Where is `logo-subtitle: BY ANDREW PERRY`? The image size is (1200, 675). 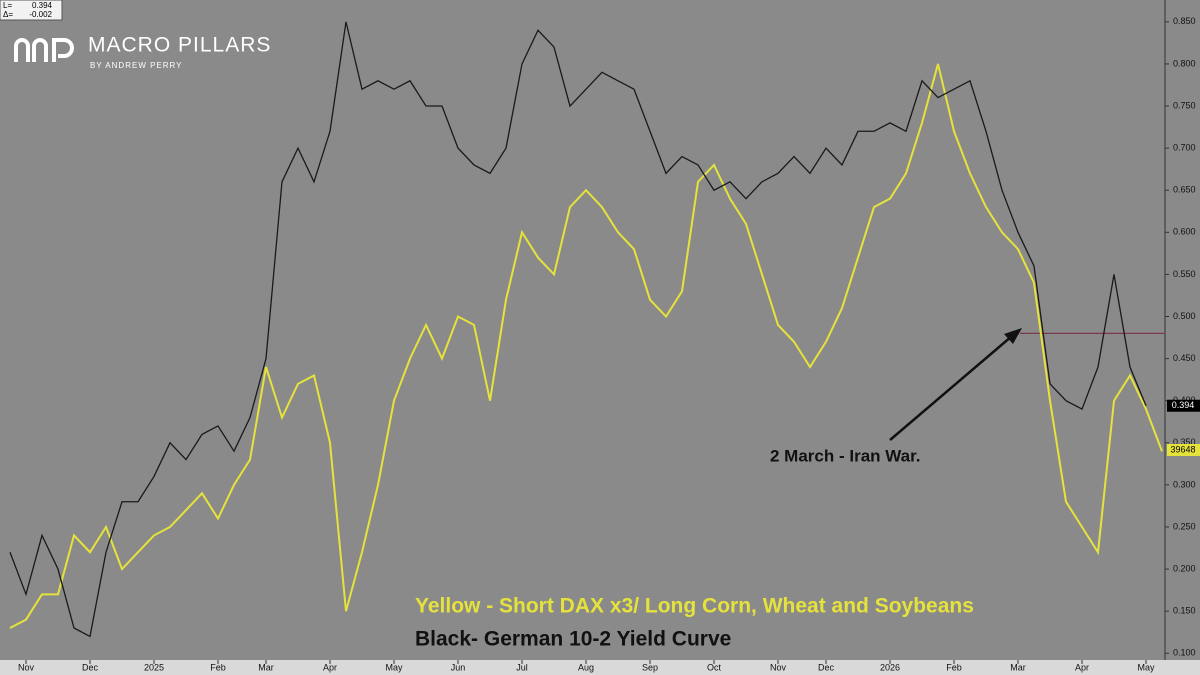
logo-subtitle: BY ANDREW PERRY is located at coordinates (136, 65).